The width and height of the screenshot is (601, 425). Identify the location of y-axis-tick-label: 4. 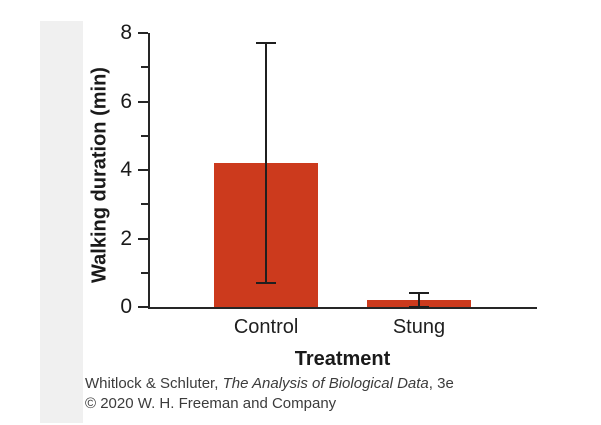
(126, 169).